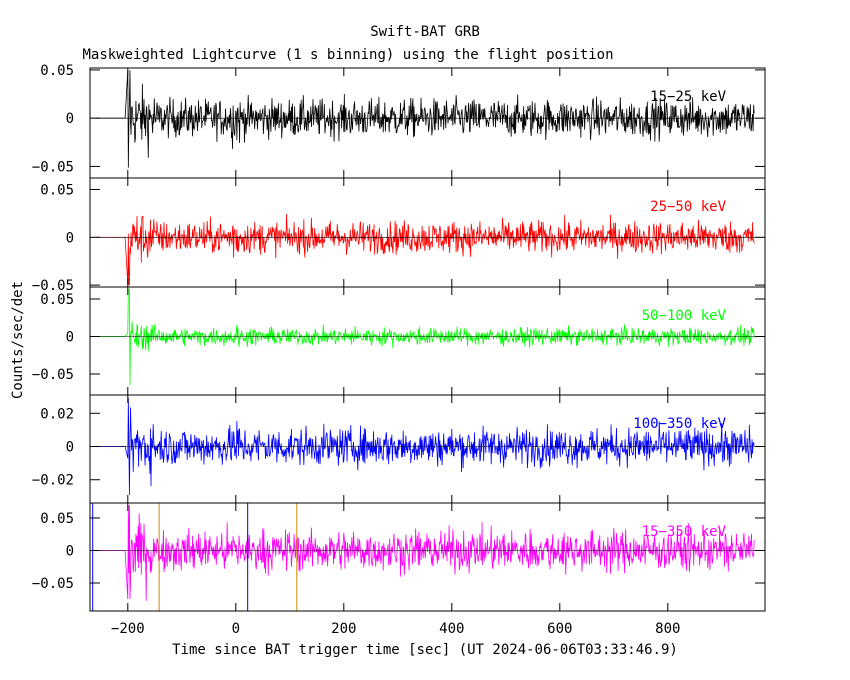  Describe the element at coordinates (451, 629) in the screenshot. I see `x-tick-label: 400` at that location.